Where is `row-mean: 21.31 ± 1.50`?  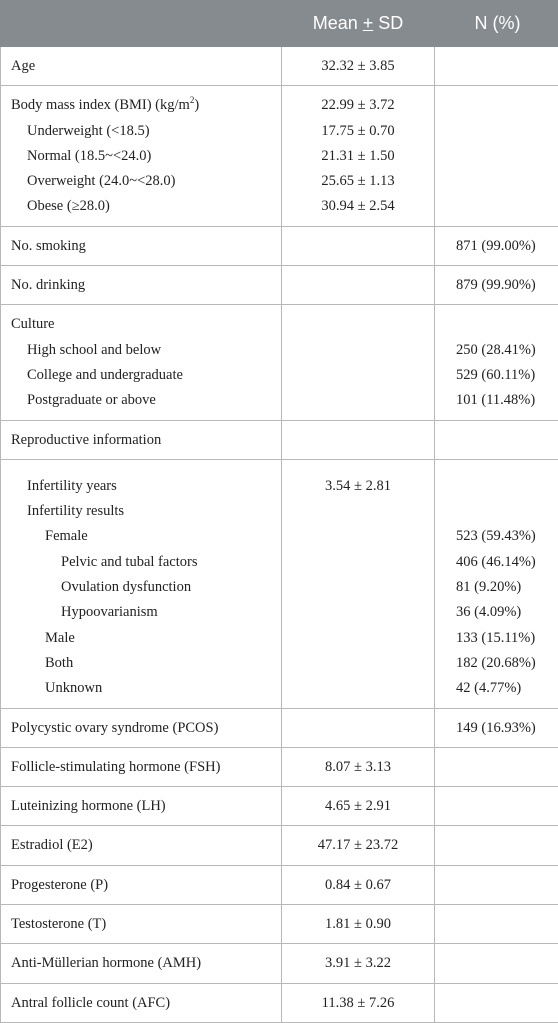
row-mean: 21.31 ± 1.50 is located at coordinates (358, 156).